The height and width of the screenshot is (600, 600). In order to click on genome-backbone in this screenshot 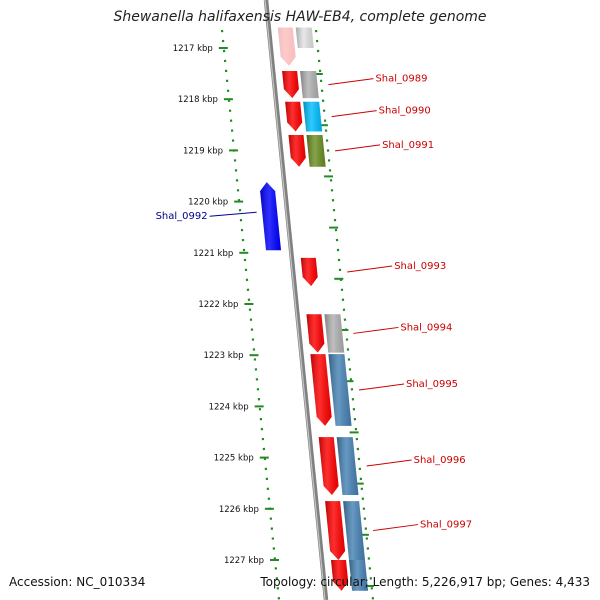, I will do `click(296, 300)`.